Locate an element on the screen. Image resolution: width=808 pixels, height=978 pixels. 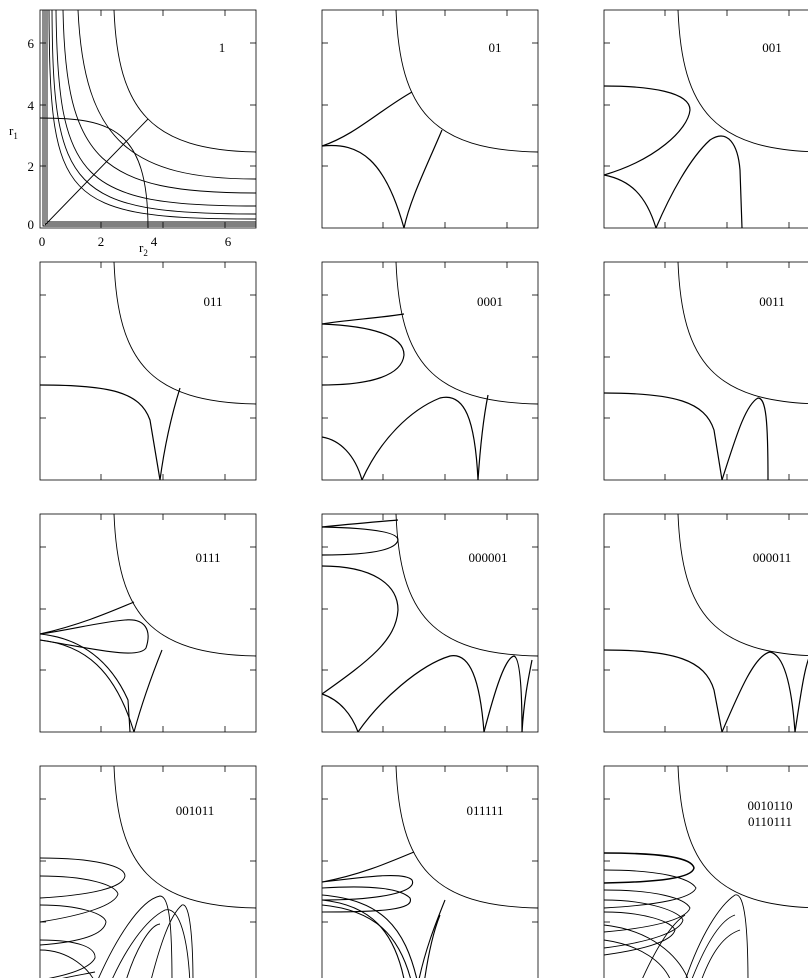
panel-label: 0011 is located at coordinates (772, 301).